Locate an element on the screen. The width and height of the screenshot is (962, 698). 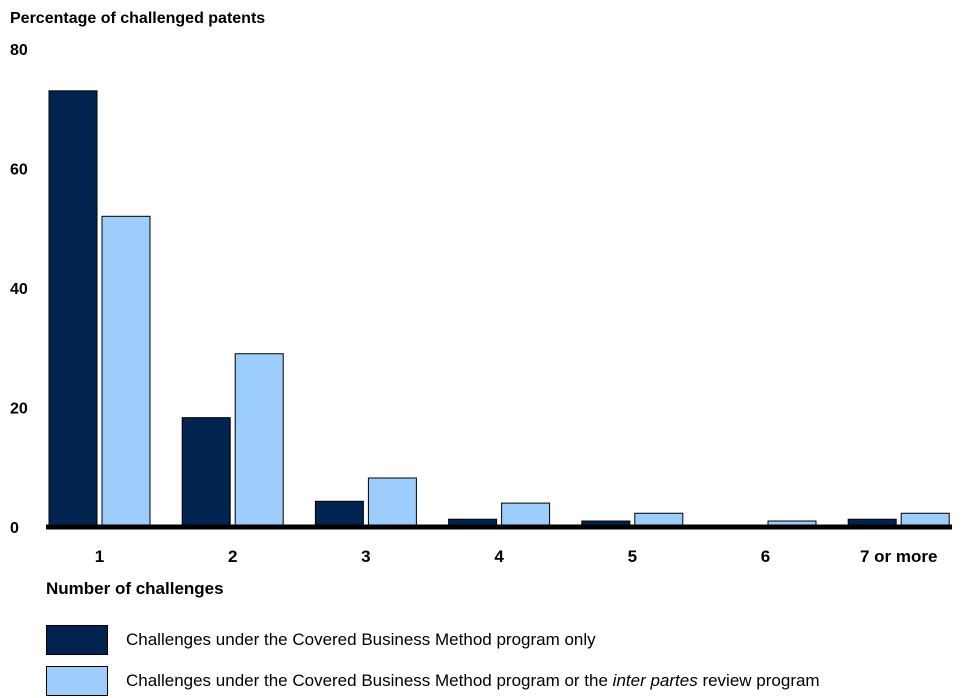
legend-label-part-italic: inter partes is located at coordinates (655, 680).